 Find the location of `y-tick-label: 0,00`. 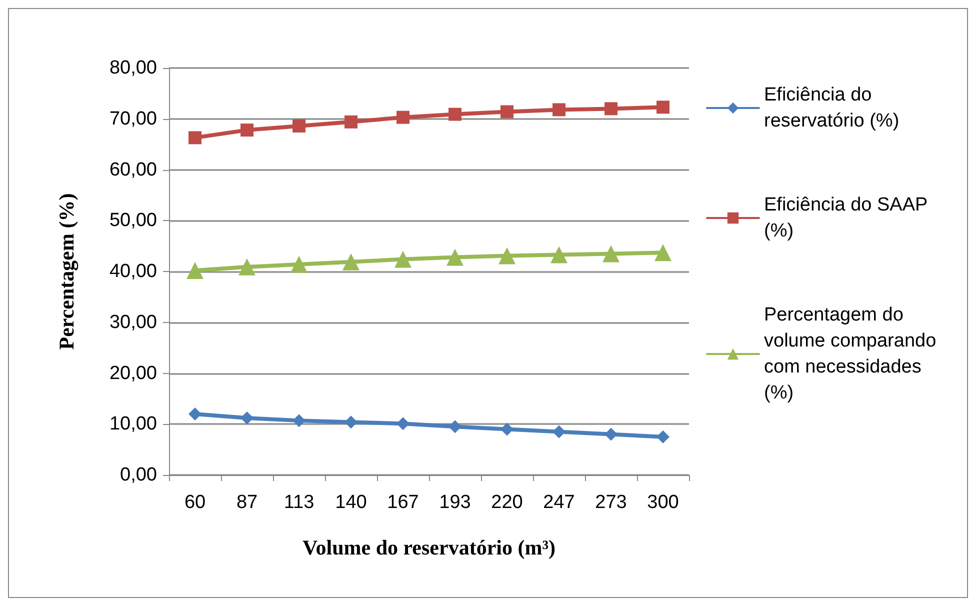

y-tick-label: 0,00 is located at coordinates (138, 475).